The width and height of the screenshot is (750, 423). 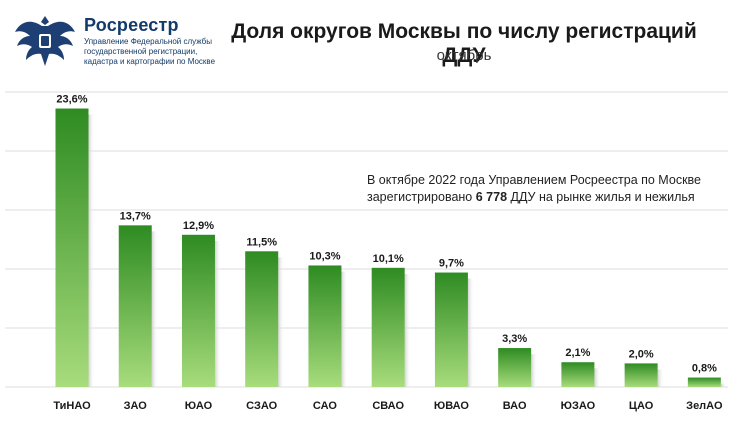 I want to click on bar-value-label: 13,7%, so click(x=135, y=216).